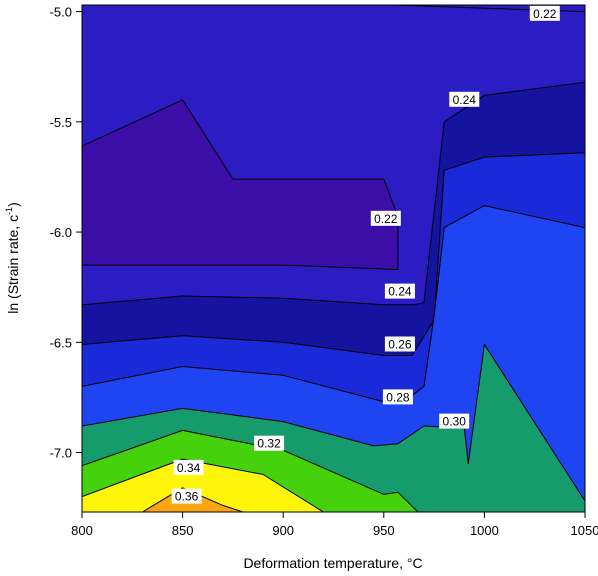 The height and width of the screenshot is (576, 598). I want to click on contour-label-text: 0.34, so click(189, 468).